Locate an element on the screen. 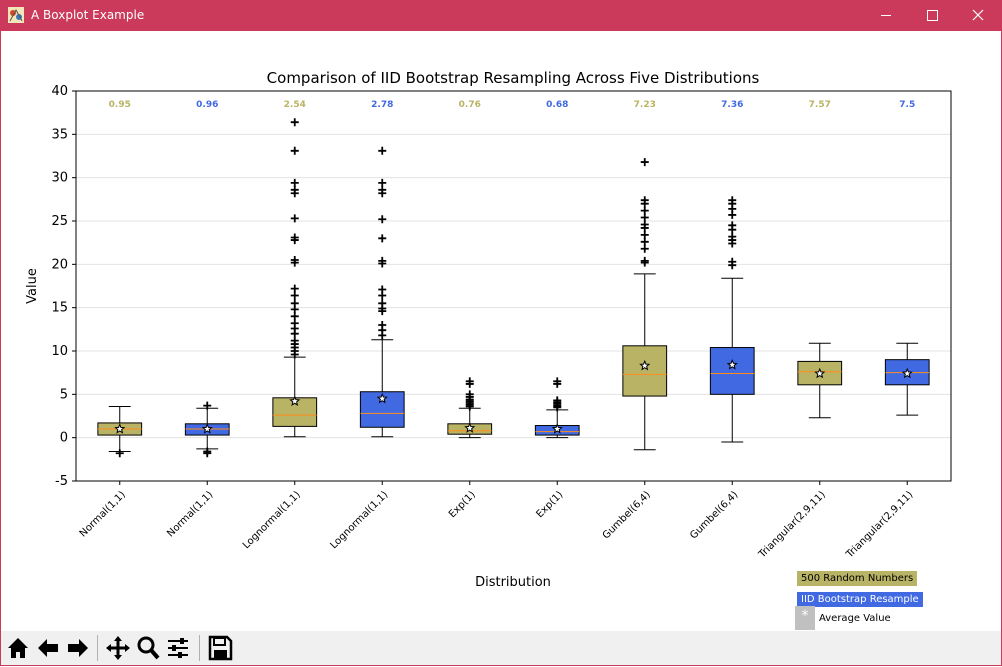 Image resolution: width=1002 pixels, height=667 pixels. y-tick-label: 35 is located at coordinates (59, 134).